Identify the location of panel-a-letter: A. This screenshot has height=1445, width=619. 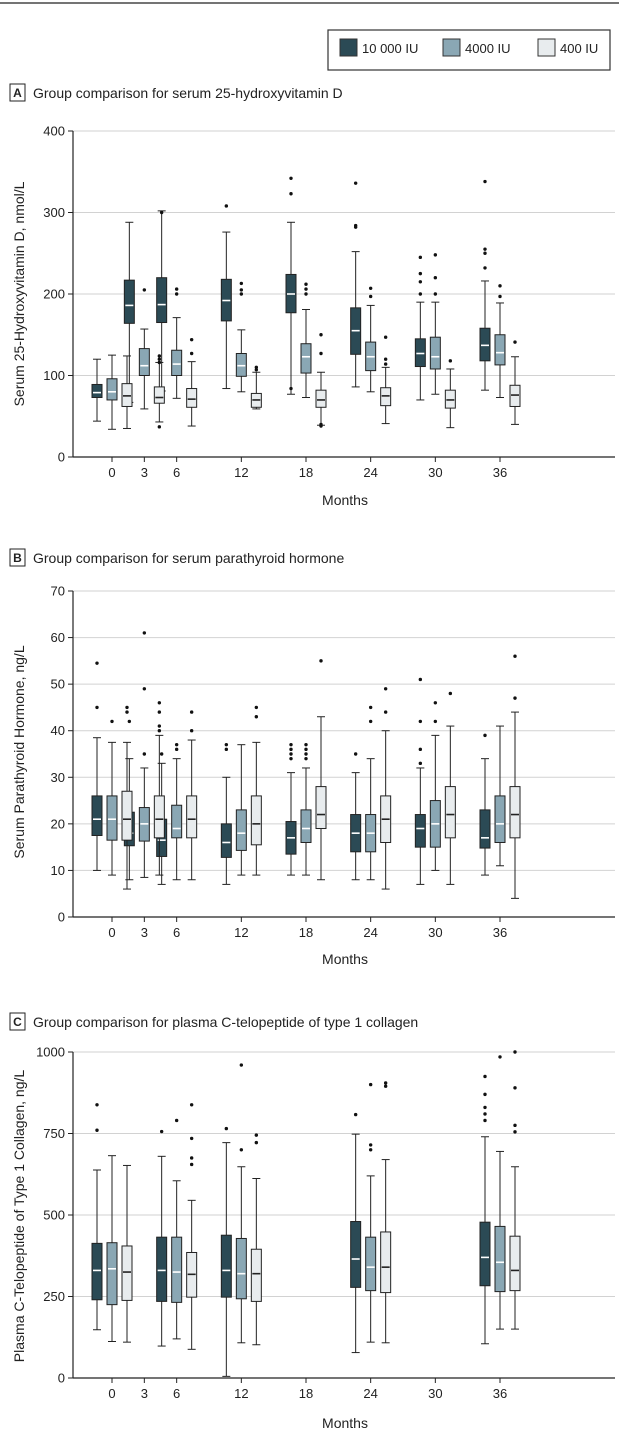
(17, 93).